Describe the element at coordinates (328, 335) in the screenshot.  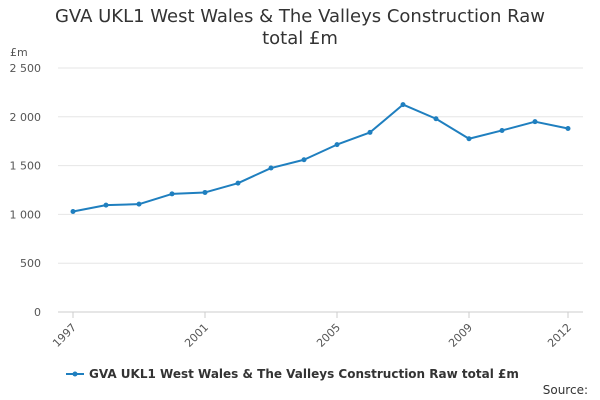
I see `x-tick-label: 2005` at that location.